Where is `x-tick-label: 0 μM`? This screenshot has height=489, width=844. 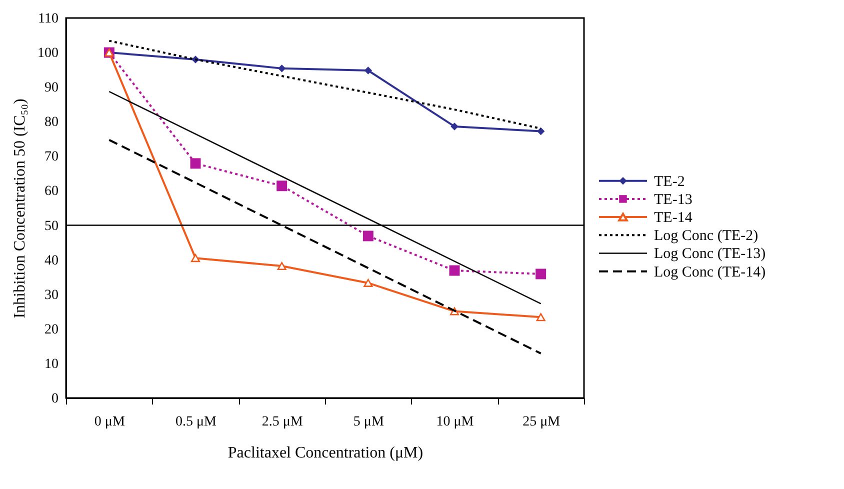
x-tick-label: 0 μM is located at coordinates (110, 422).